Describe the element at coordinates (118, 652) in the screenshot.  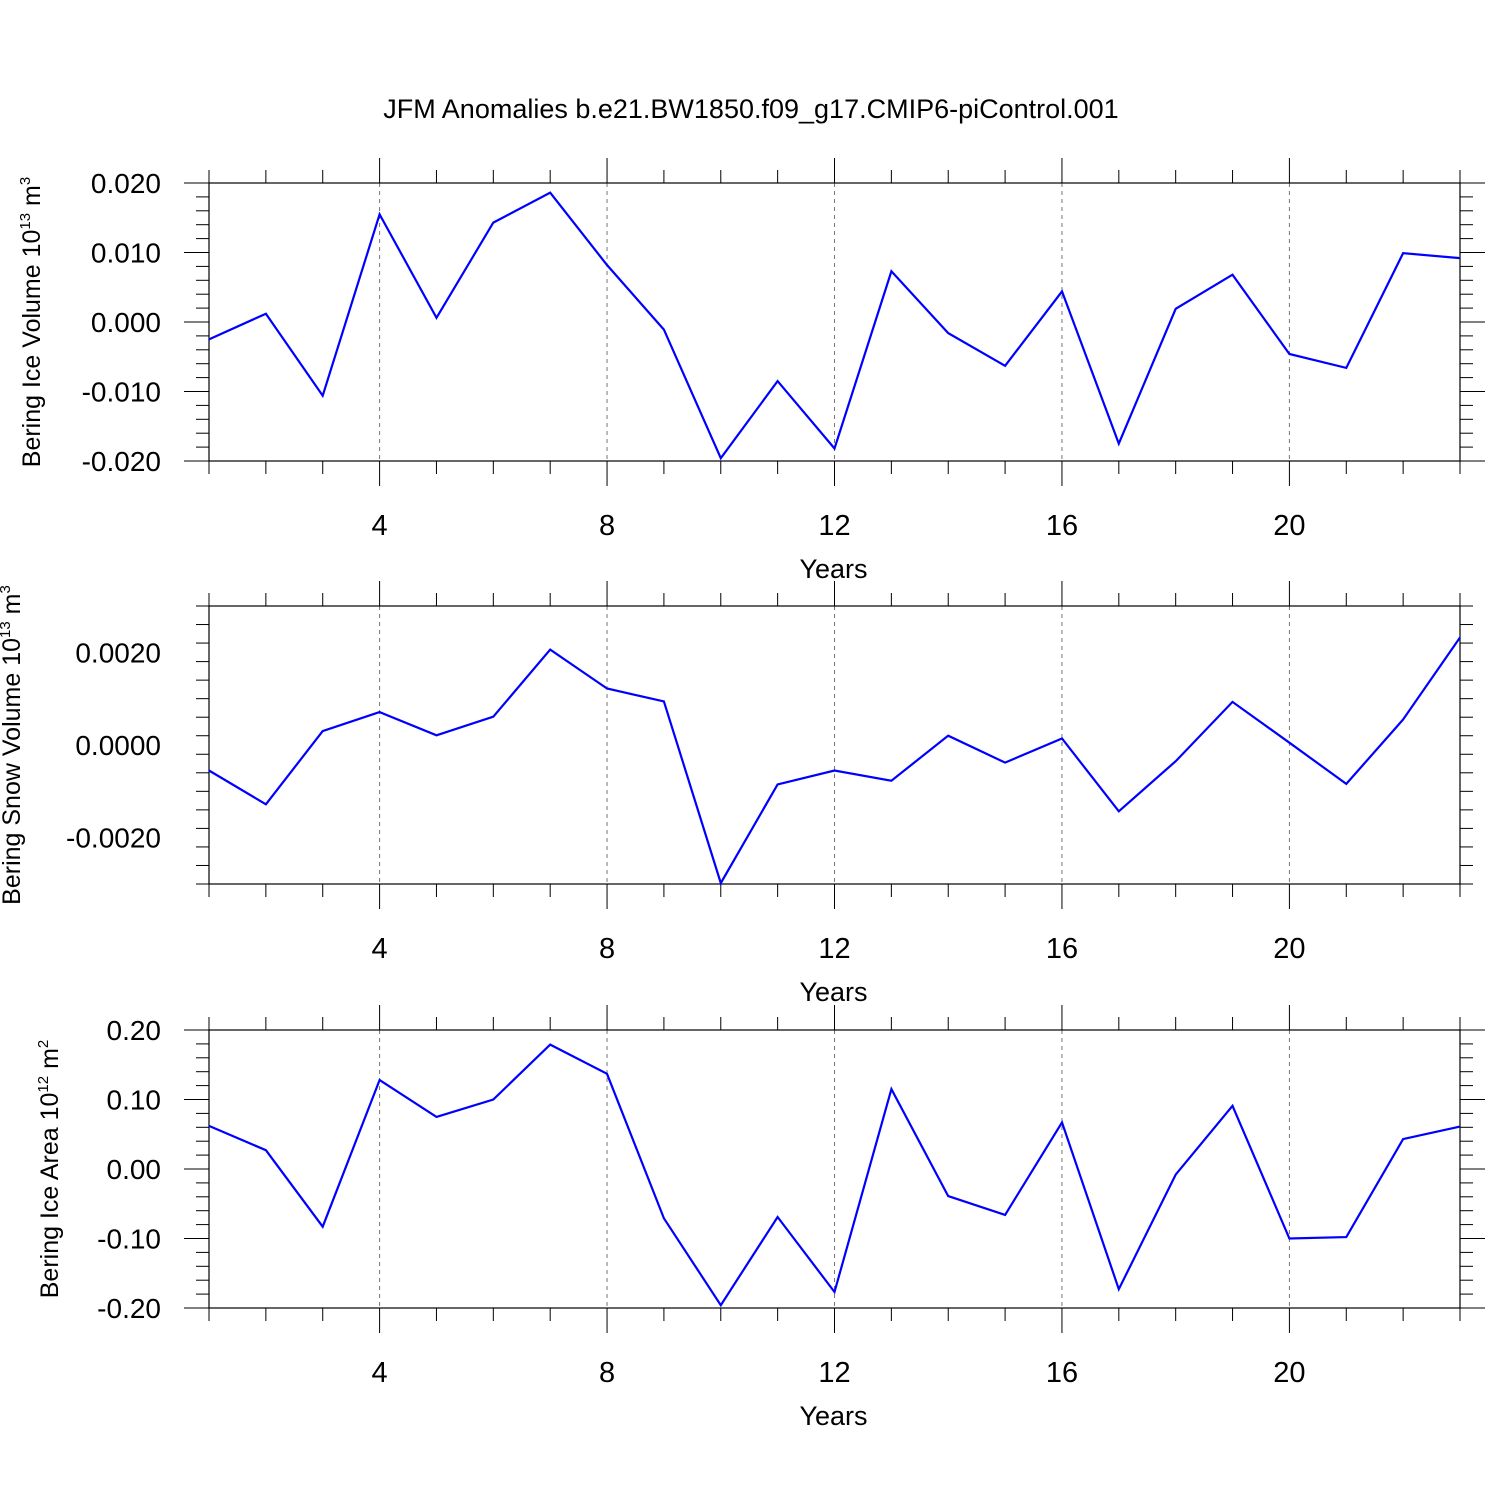
I see `y-tick-label: 0.0020` at that location.